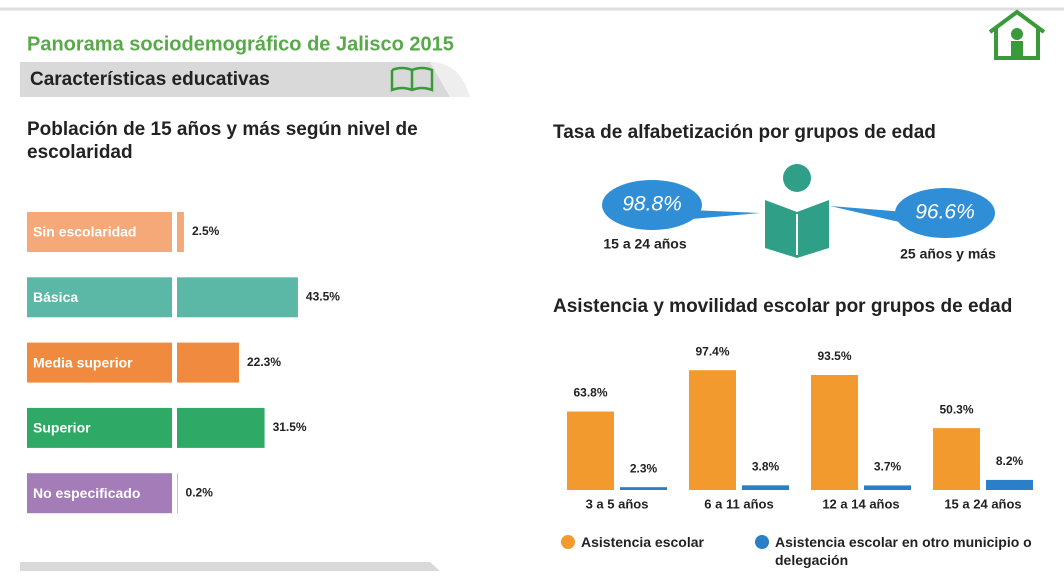  I want to click on value-label: 2.5%, so click(206, 231).